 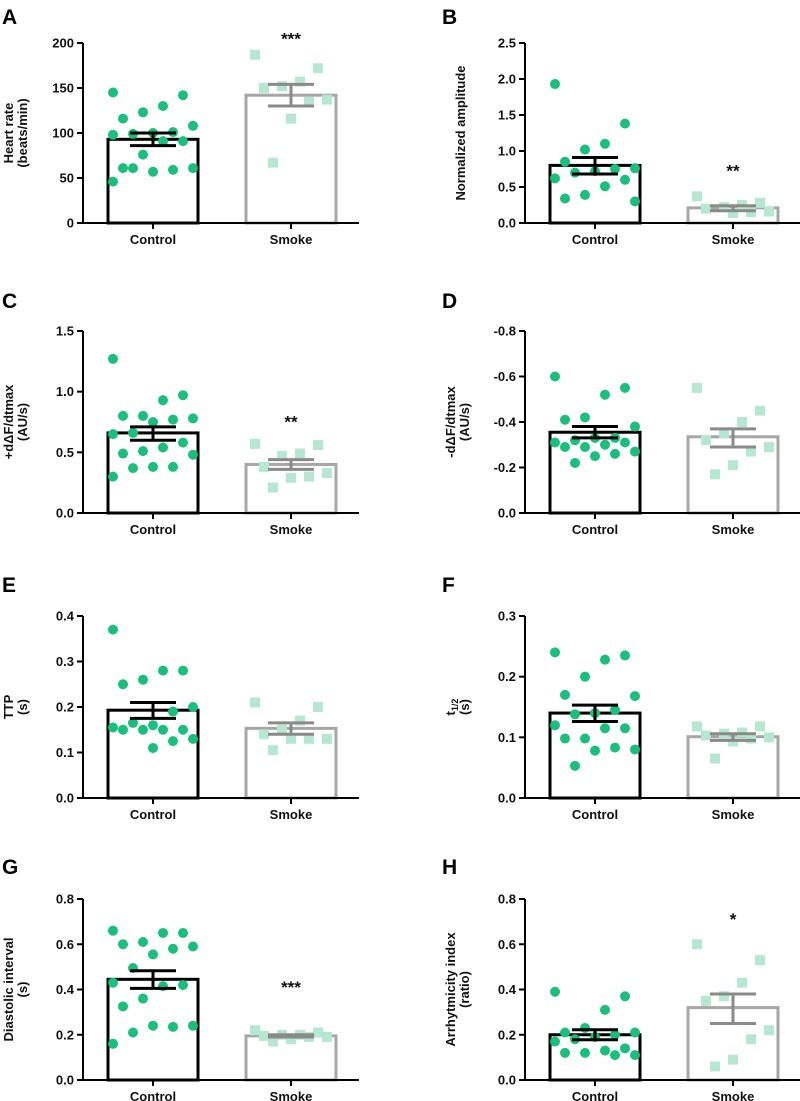 I want to click on y-tick-label: -0.2, so click(x=505, y=467).